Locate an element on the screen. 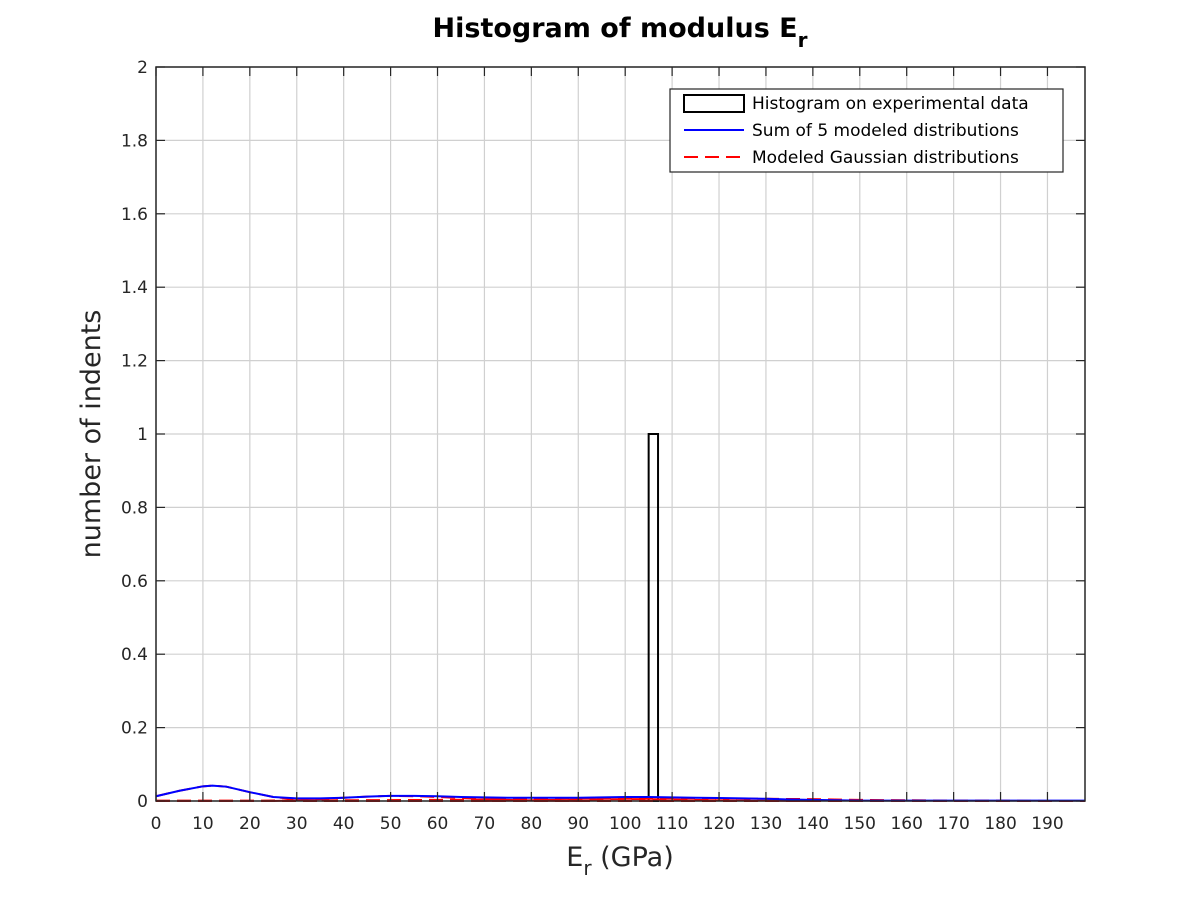 The width and height of the screenshot is (1200, 900). x-tick-label: 0 is located at coordinates (156, 824).